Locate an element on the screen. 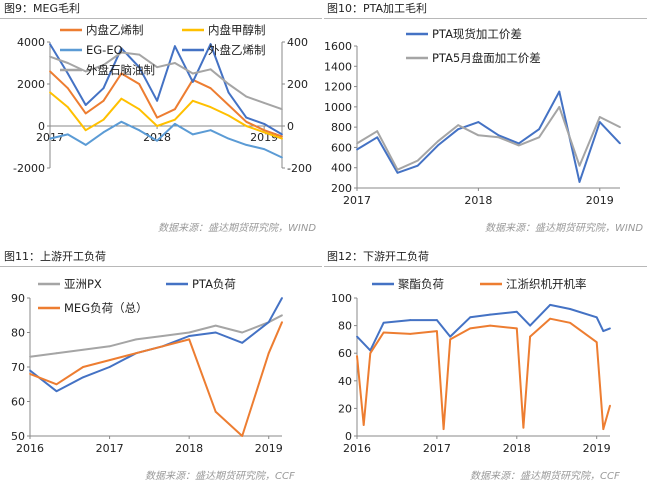  legend-label: PTA负荷 is located at coordinates (214, 284).